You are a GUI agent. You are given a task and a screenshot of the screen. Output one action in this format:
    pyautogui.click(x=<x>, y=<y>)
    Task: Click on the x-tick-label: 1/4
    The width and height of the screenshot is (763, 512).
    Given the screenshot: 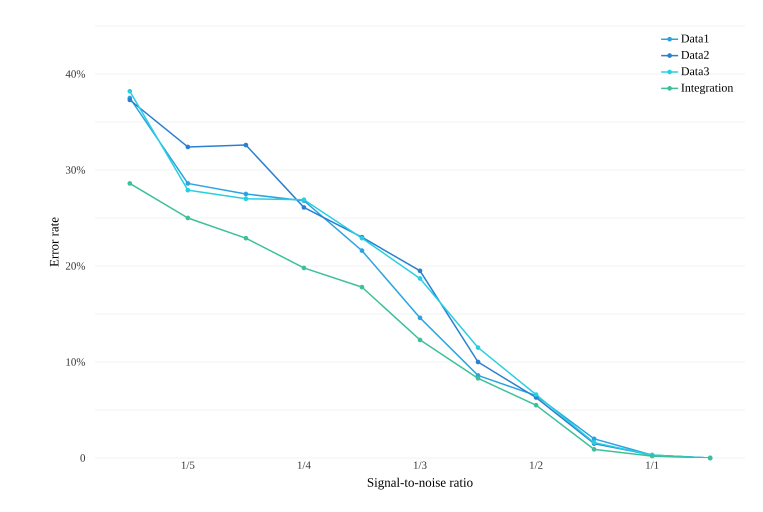 What is the action you would take?
    pyautogui.click(x=304, y=465)
    